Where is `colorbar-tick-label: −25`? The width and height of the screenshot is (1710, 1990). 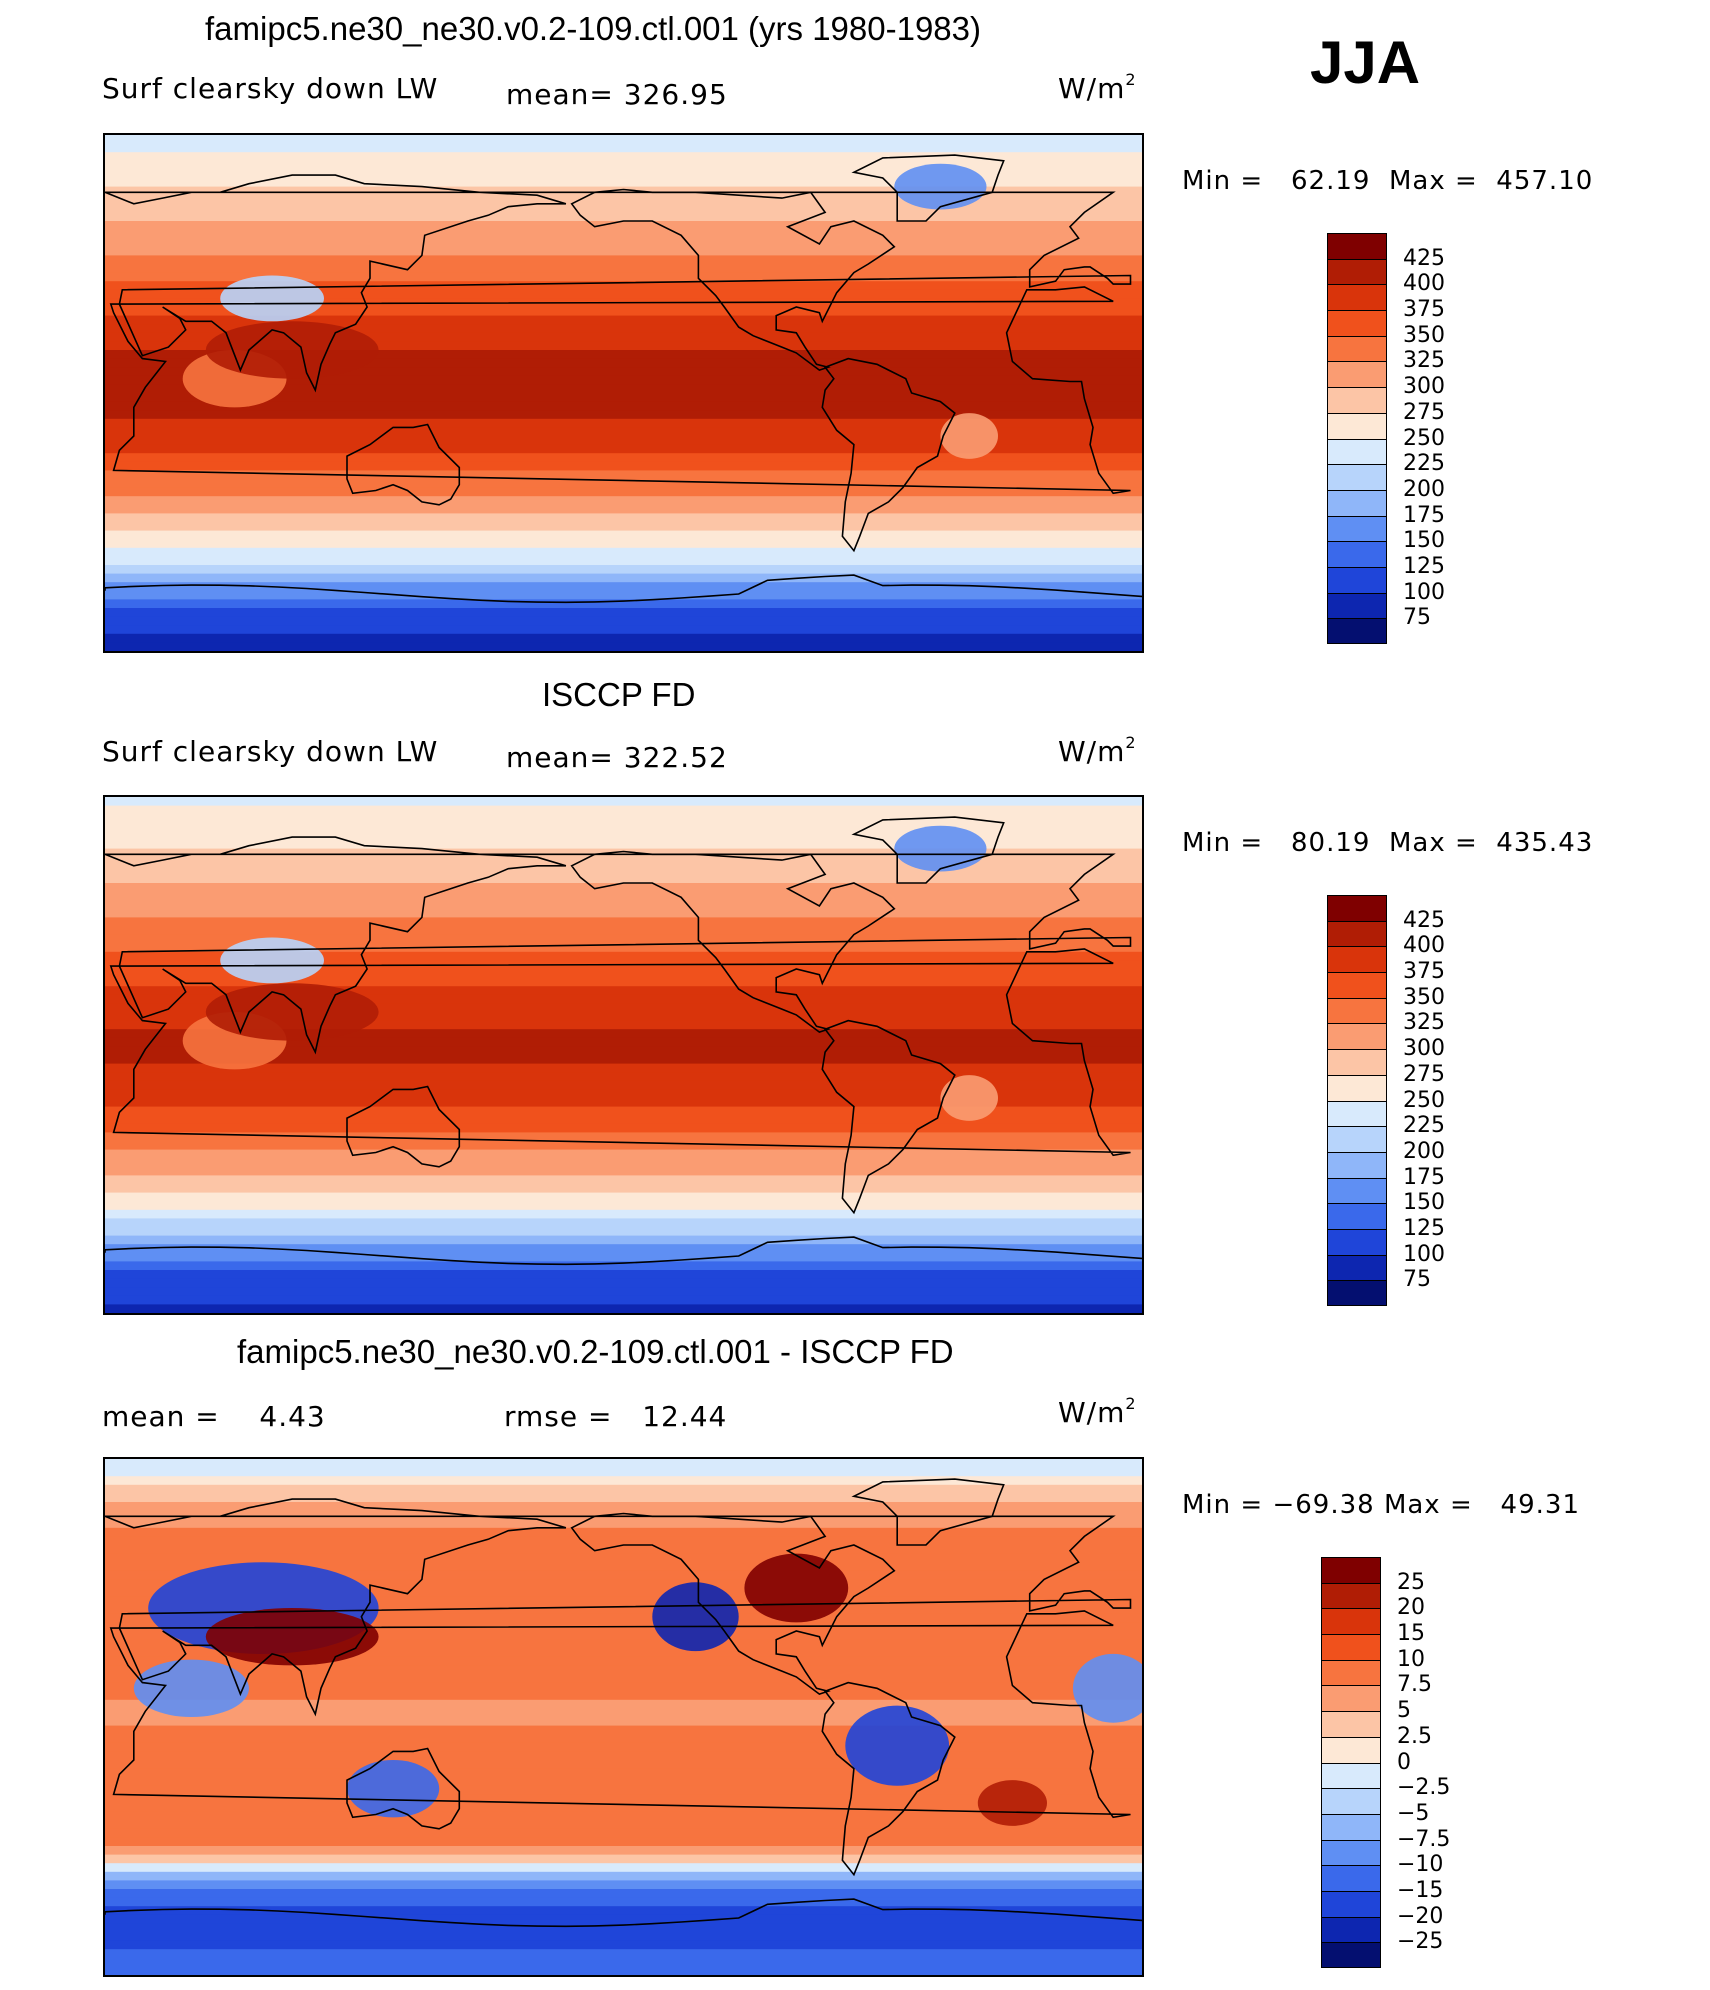 colorbar-tick-label: −25 is located at coordinates (1420, 1942).